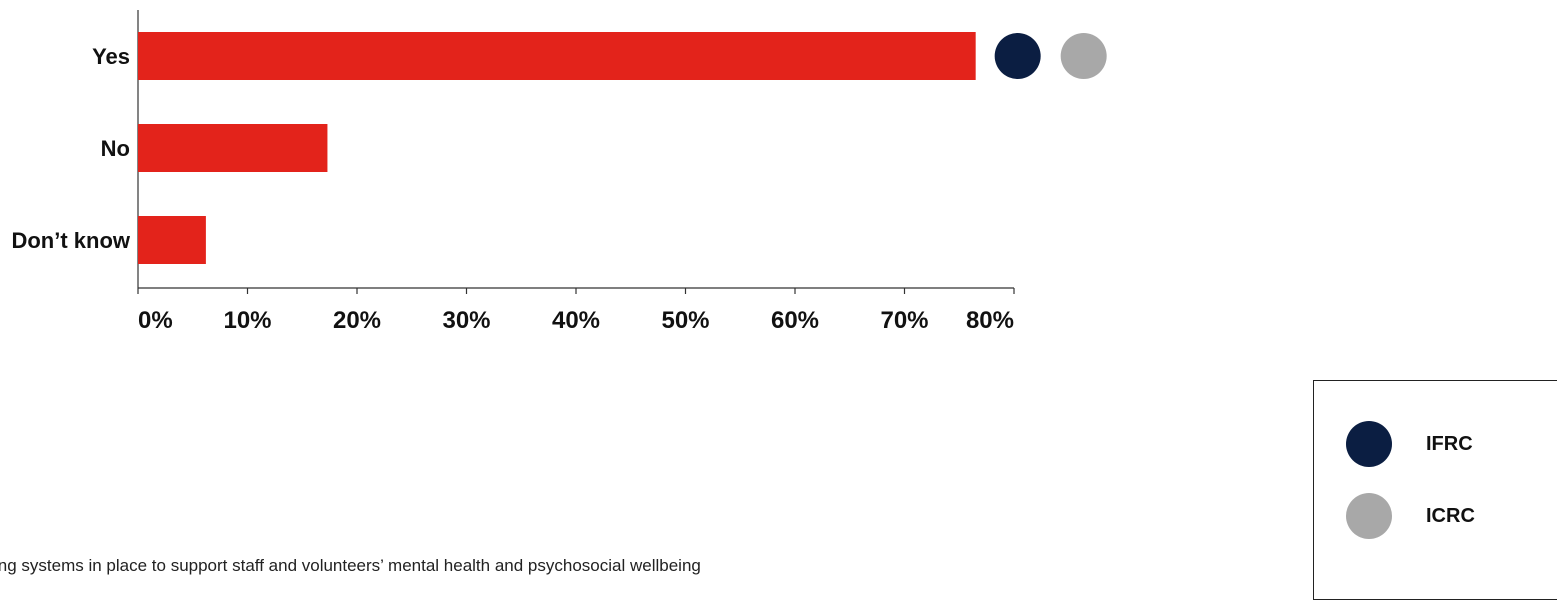  What do you see at coordinates (1017, 56) in the screenshot?
I see `marker-ifrc` at bounding box center [1017, 56].